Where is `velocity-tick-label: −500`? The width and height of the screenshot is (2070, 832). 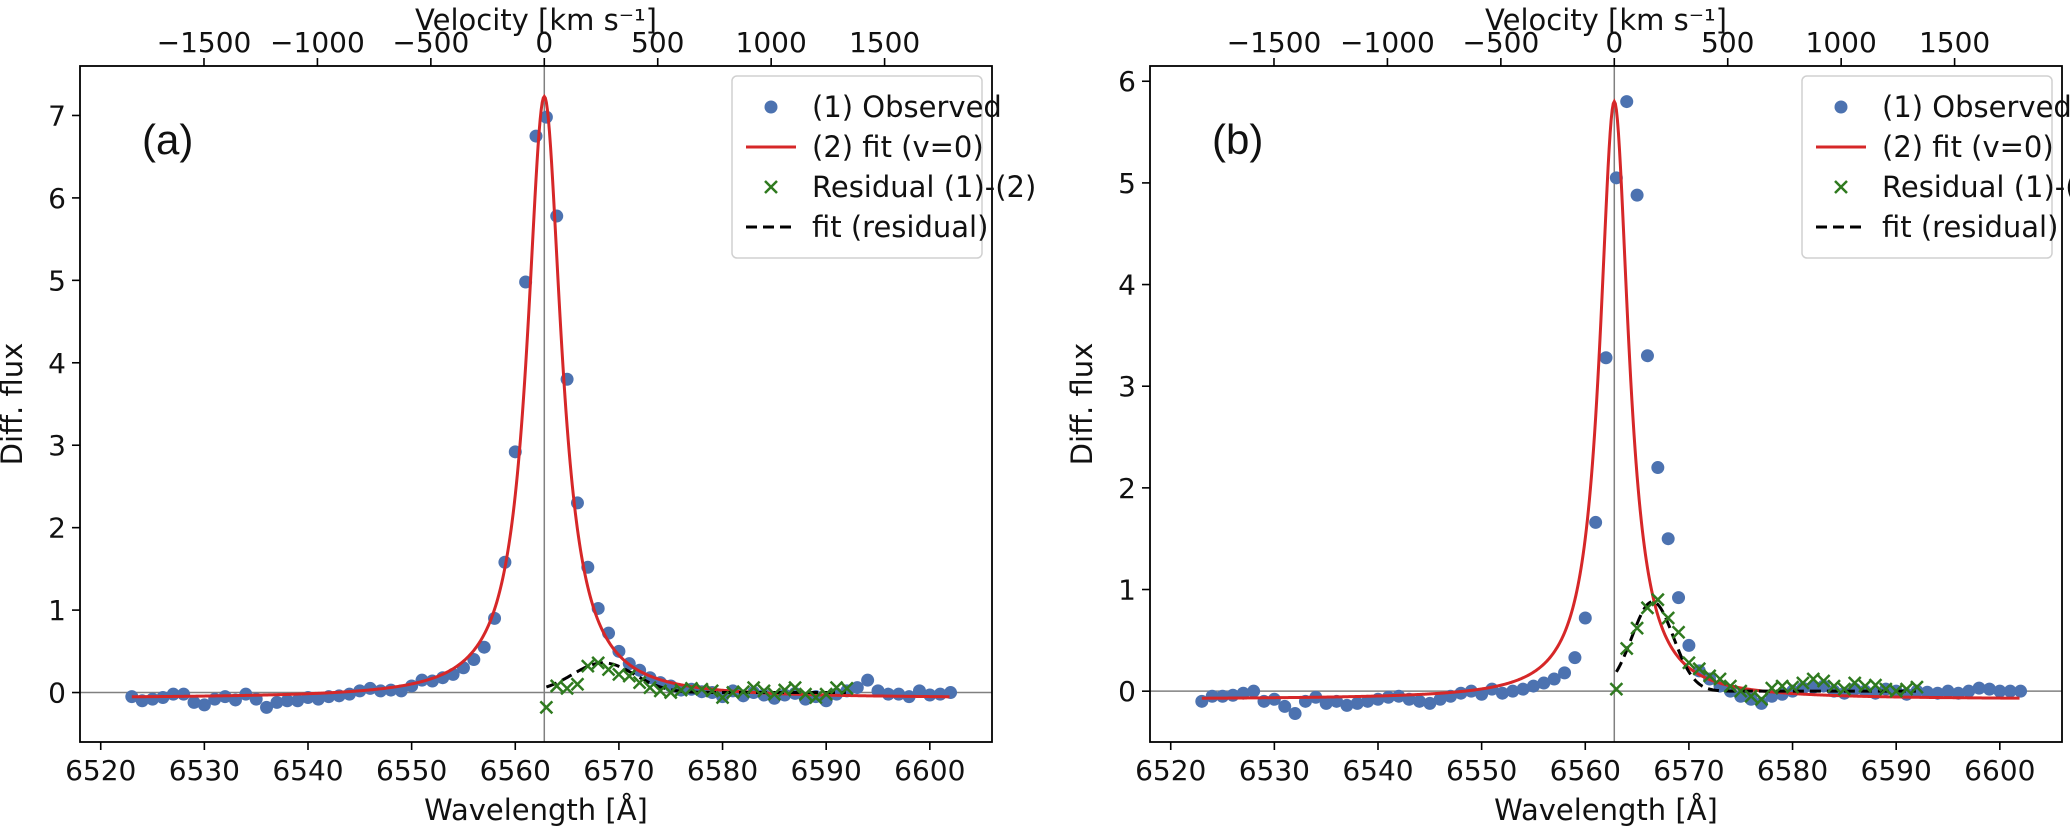 velocity-tick-label: −500 is located at coordinates (1500, 42).